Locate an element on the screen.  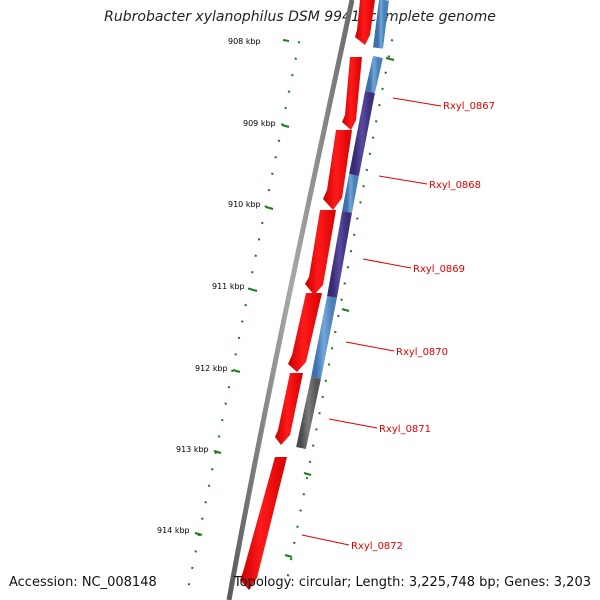
tick-label-908: 908 kbp is located at coordinates (244, 41).